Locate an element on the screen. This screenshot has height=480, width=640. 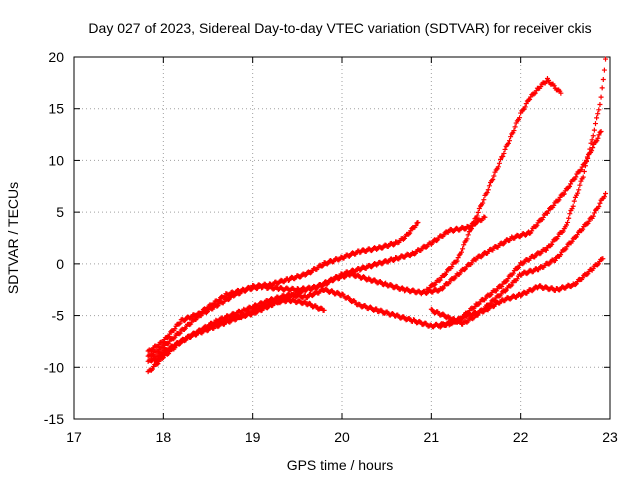
x-tick-label: 19 is located at coordinates (253, 437).